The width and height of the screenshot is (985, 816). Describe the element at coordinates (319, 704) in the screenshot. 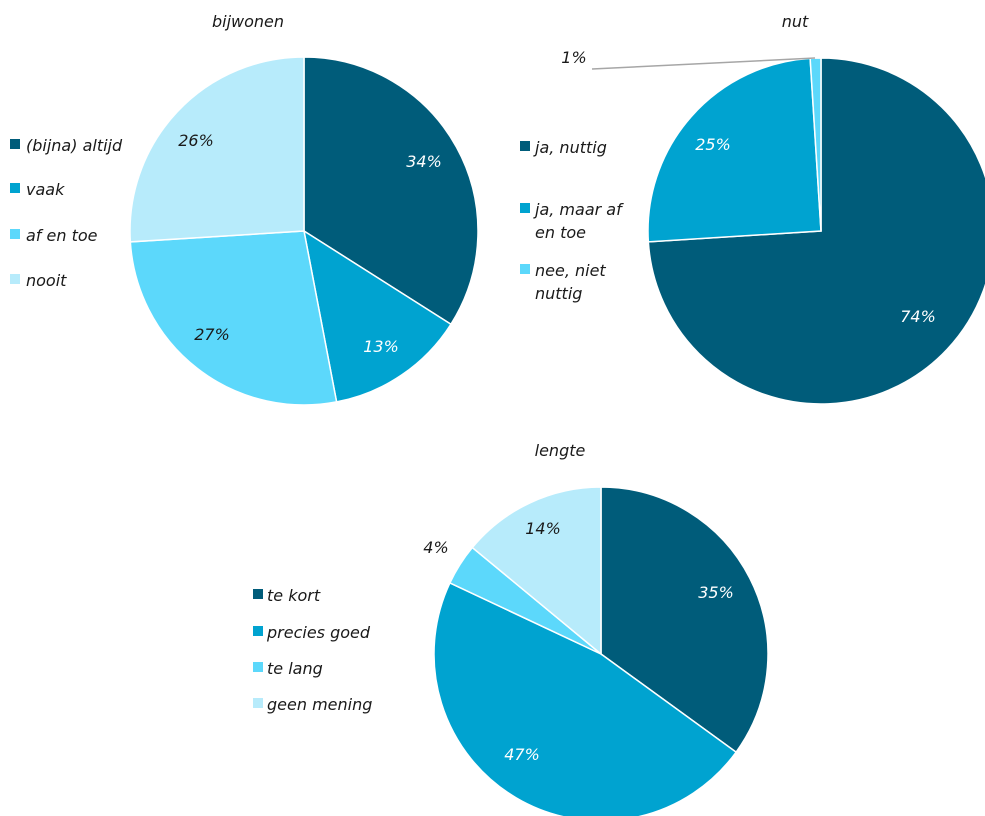

I see `legend-label: geen mening` at that location.